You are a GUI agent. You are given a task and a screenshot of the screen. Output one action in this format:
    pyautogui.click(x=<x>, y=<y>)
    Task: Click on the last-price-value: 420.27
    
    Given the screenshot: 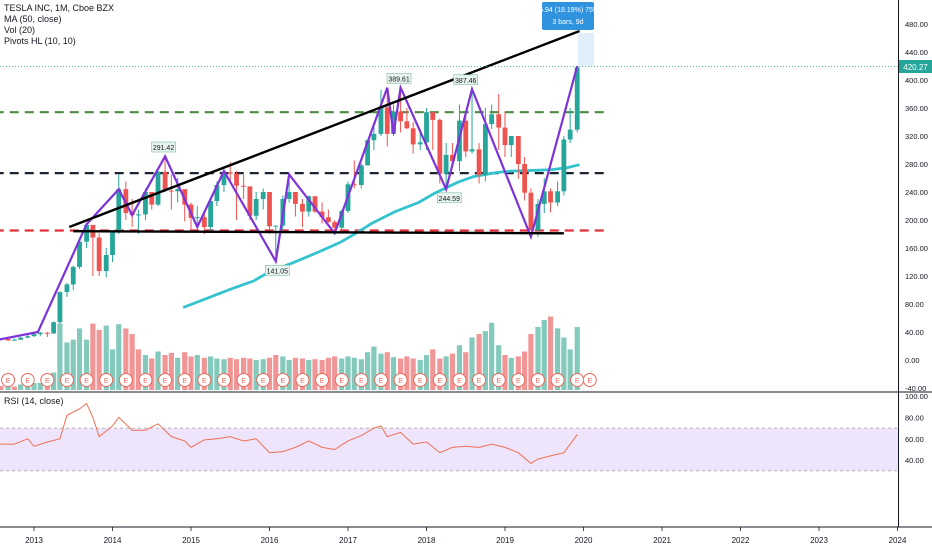 What is the action you would take?
    pyautogui.click(x=915, y=67)
    